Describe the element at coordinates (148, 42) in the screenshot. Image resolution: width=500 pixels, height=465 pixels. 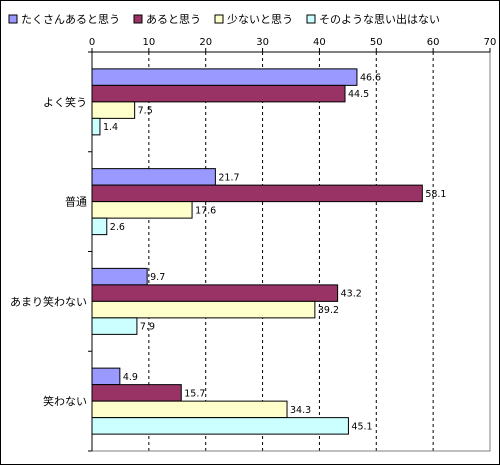
I see `x-tick-label-10: 10` at that location.